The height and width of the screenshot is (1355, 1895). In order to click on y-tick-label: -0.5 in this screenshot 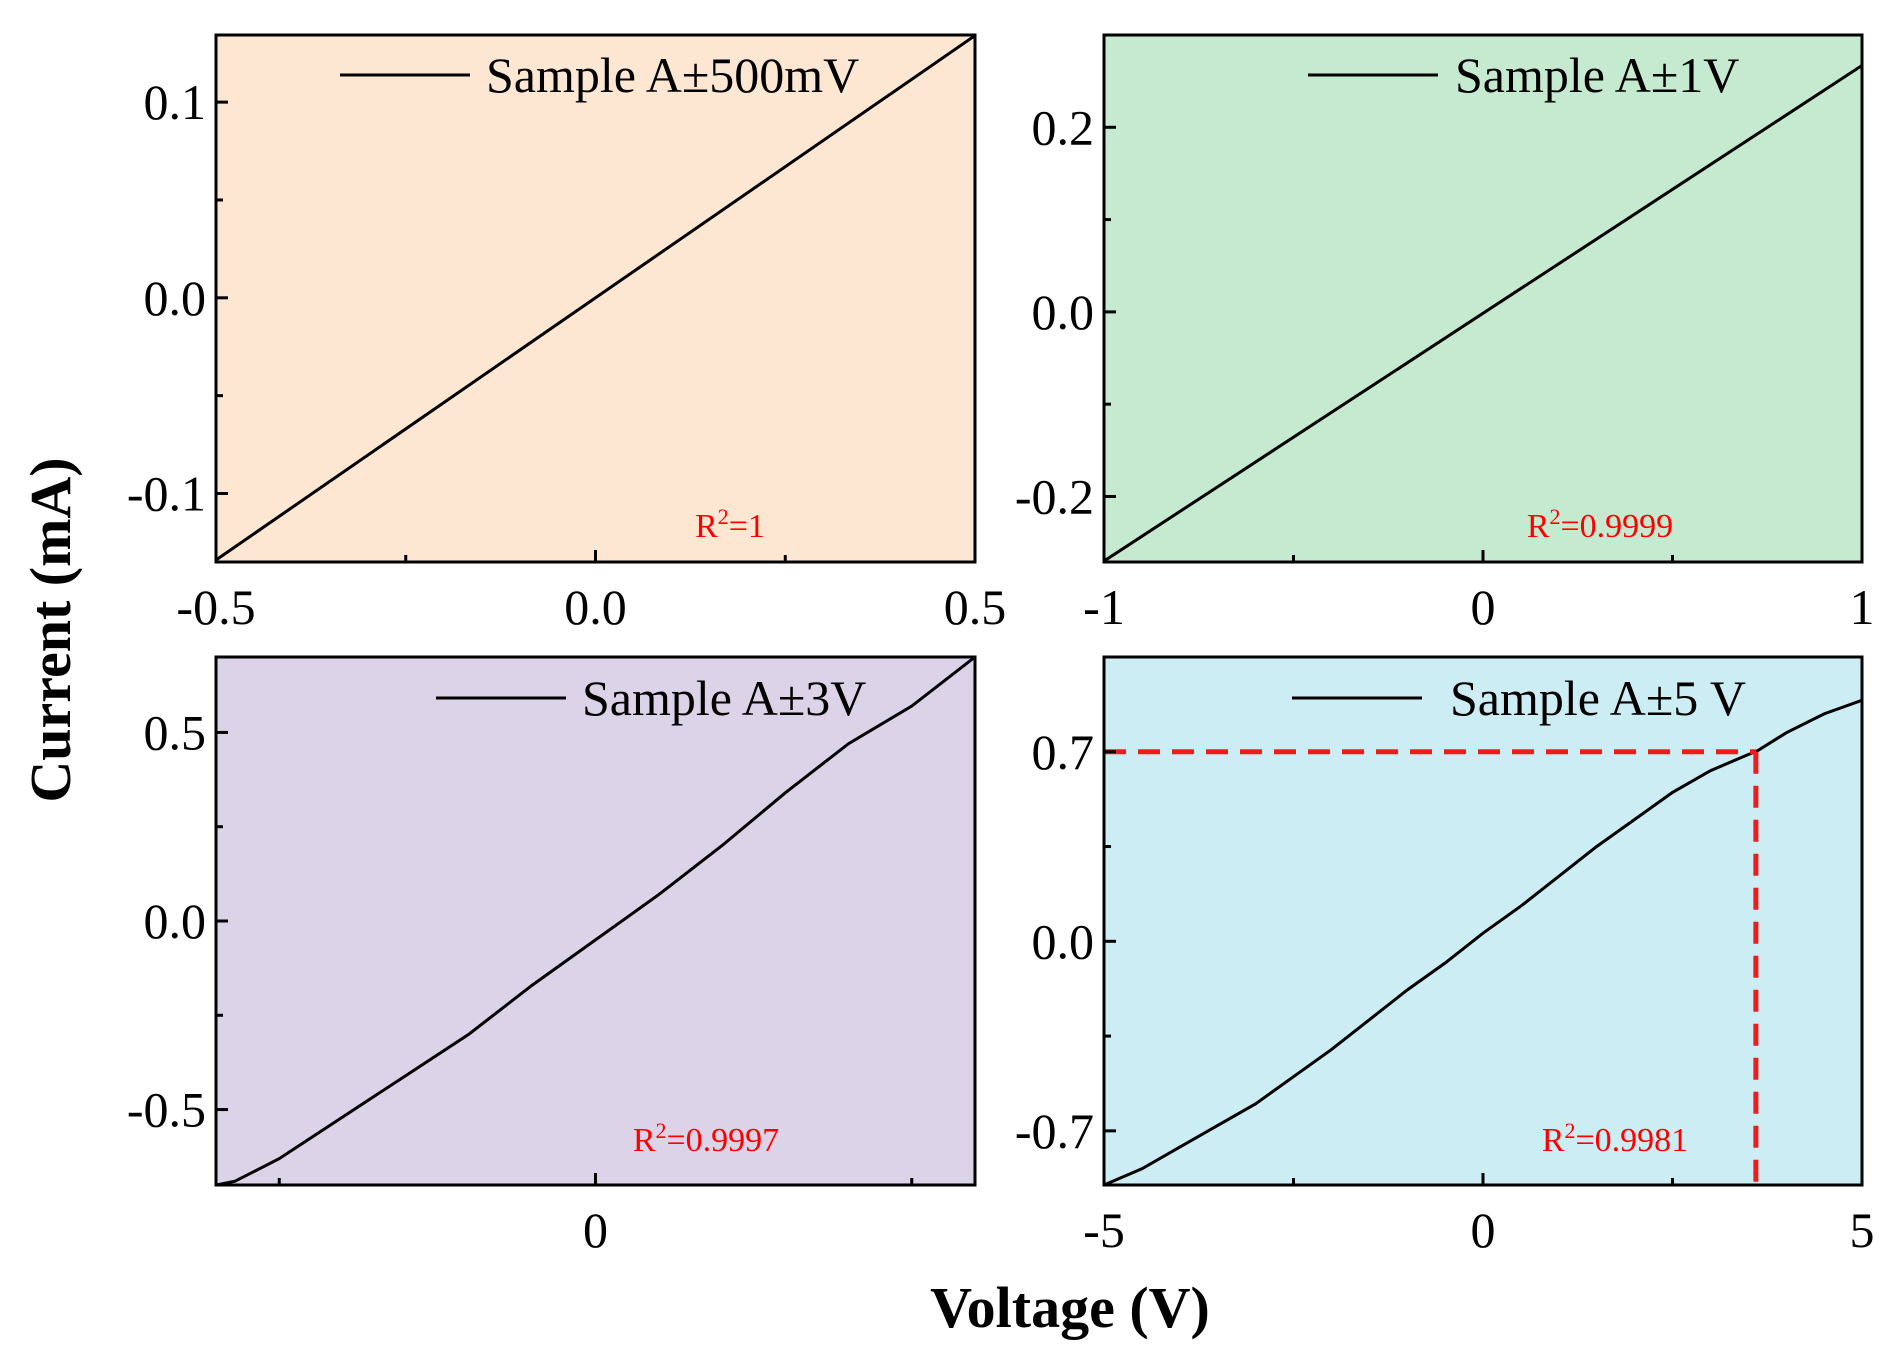, I will do `click(166, 1110)`.